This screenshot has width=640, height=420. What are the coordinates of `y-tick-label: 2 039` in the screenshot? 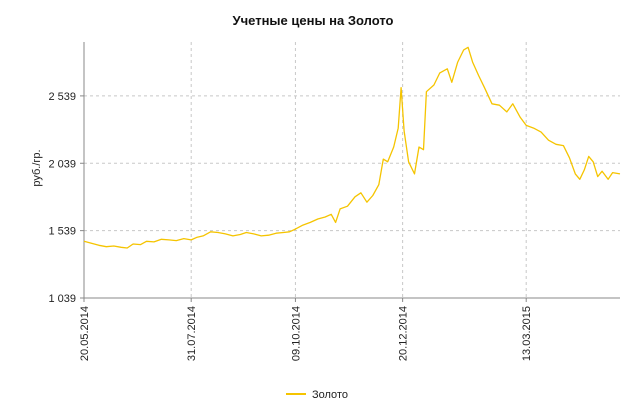 It's located at (62, 164).